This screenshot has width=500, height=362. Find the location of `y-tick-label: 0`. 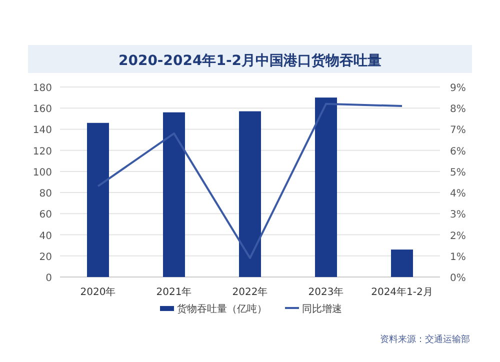

y-tick-label: 0 is located at coordinates (49, 278).